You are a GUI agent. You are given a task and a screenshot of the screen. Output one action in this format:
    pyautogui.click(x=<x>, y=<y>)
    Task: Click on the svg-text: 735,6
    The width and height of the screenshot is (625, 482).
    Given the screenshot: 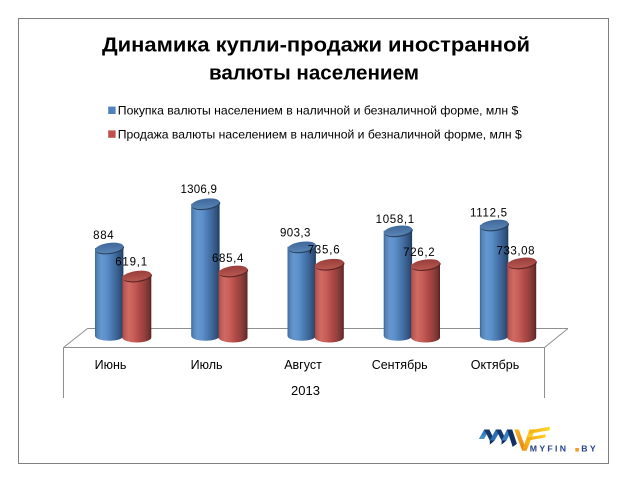 What is the action you would take?
    pyautogui.click(x=324, y=250)
    